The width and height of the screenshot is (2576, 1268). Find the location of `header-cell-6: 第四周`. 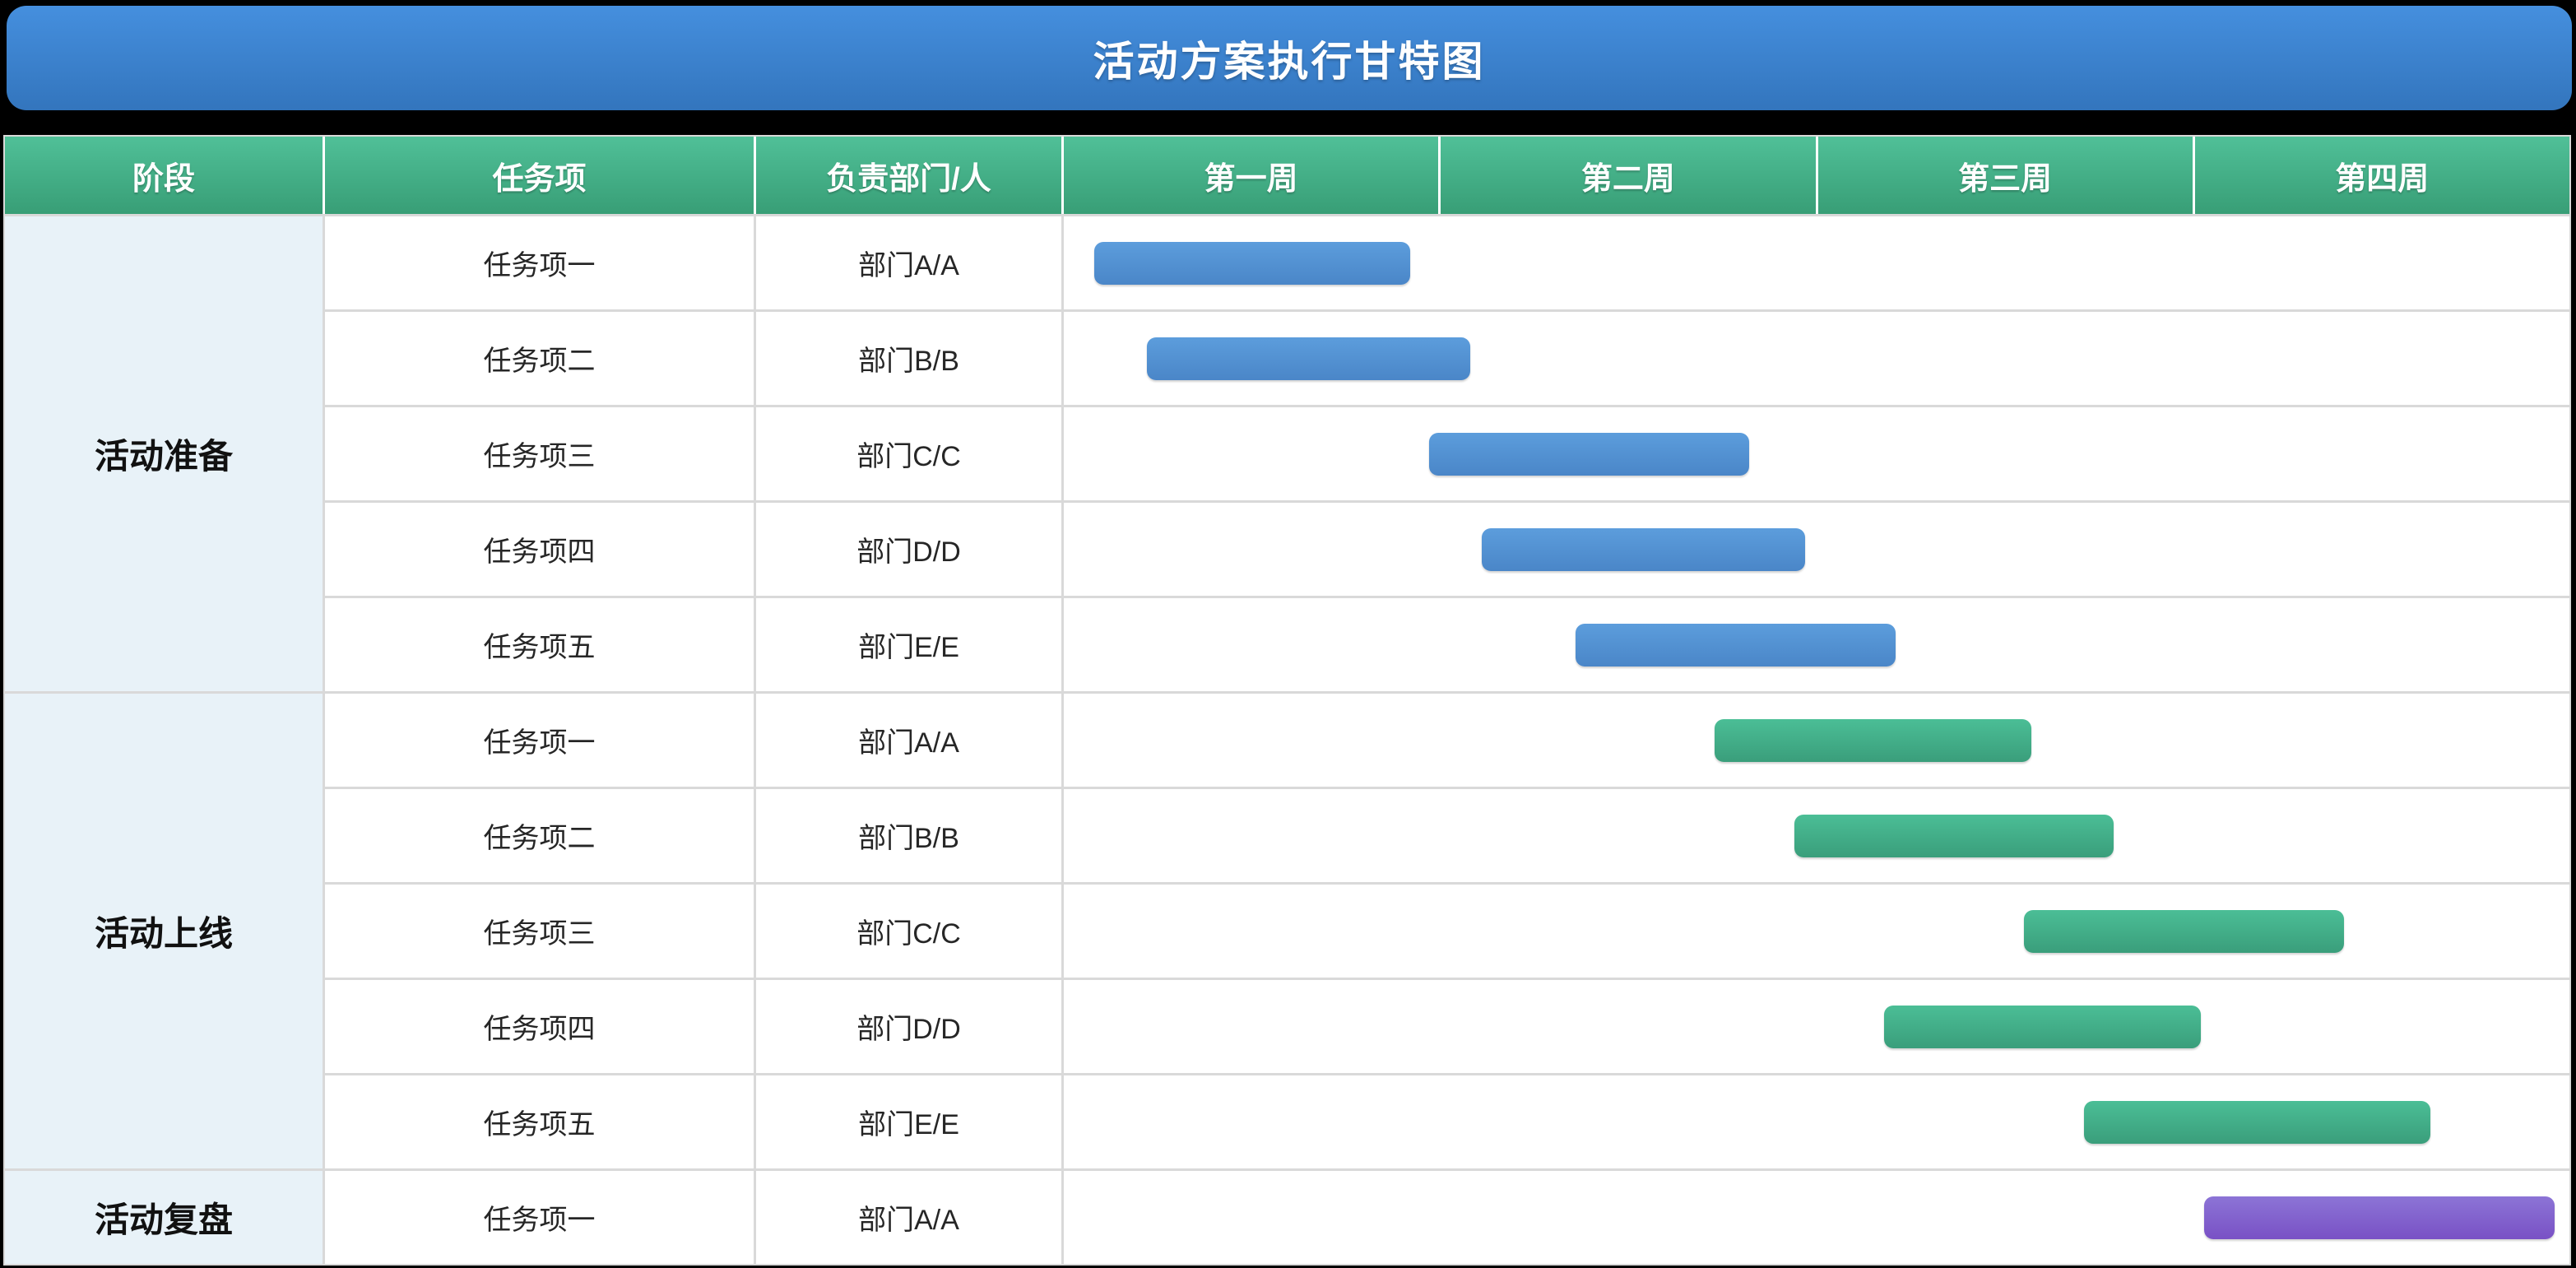

header-cell-6: 第四周 is located at coordinates (2381, 175).